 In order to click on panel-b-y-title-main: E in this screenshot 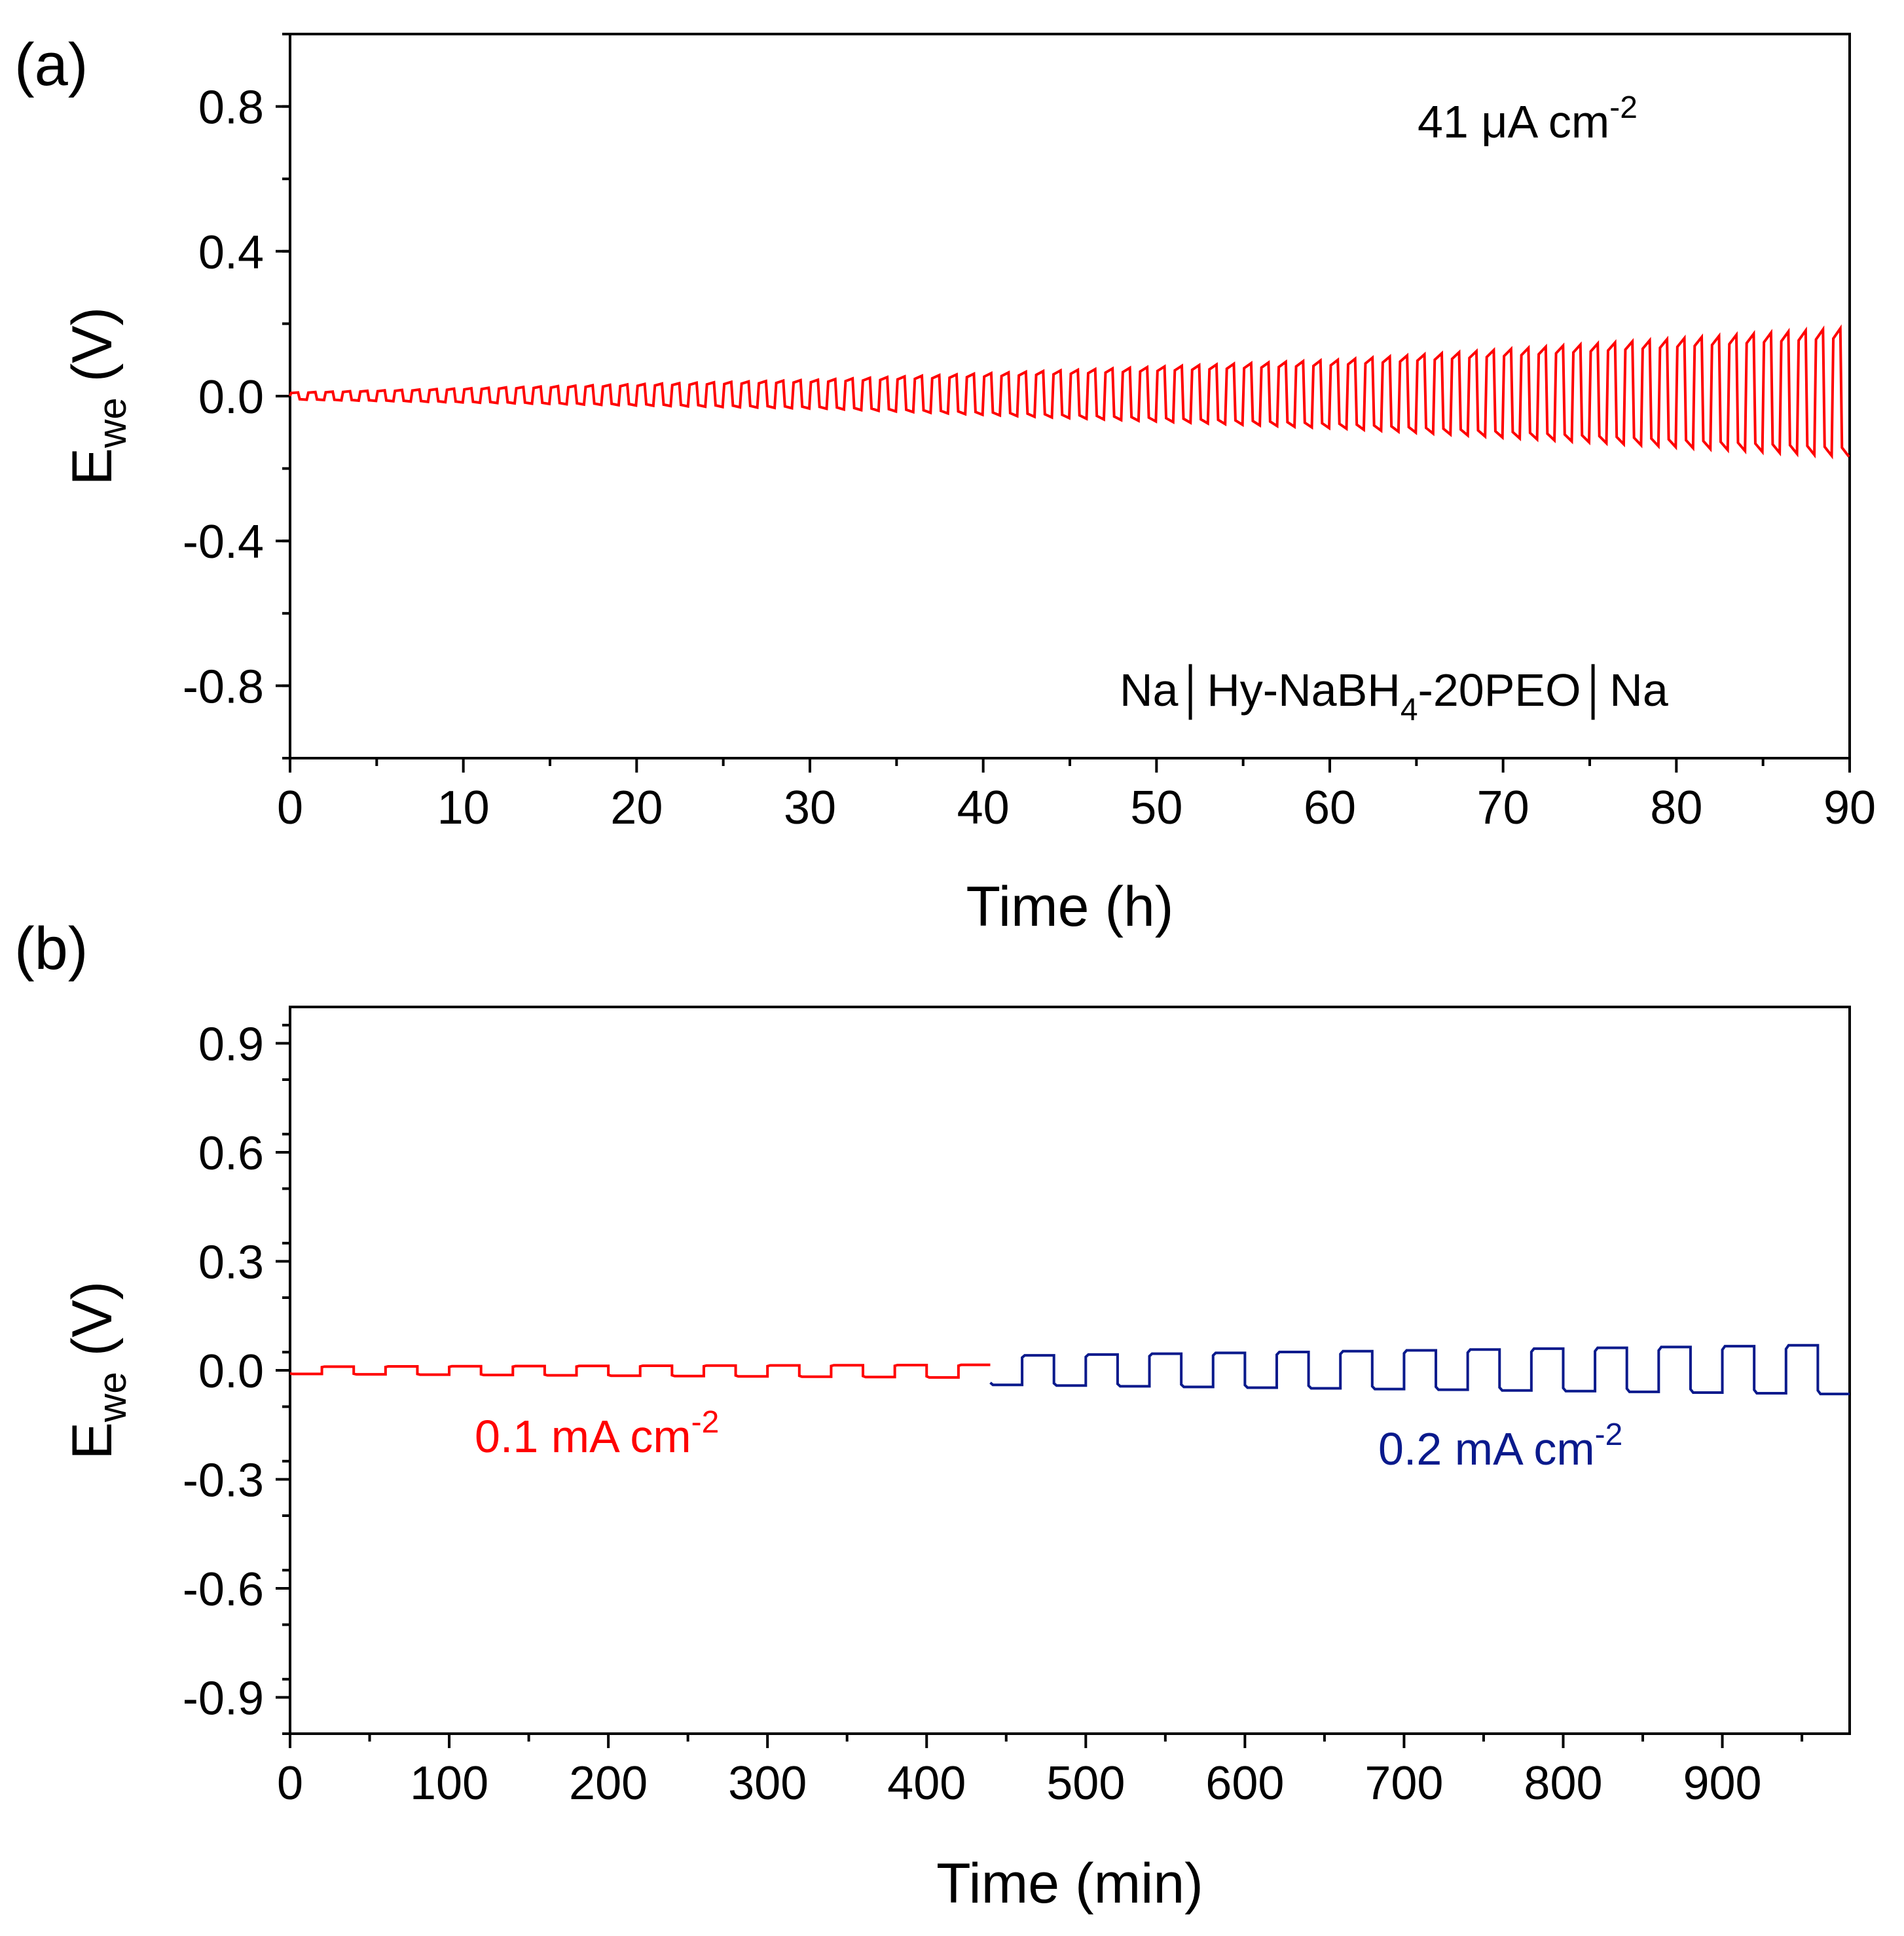, I will do `click(92, 1441)`.